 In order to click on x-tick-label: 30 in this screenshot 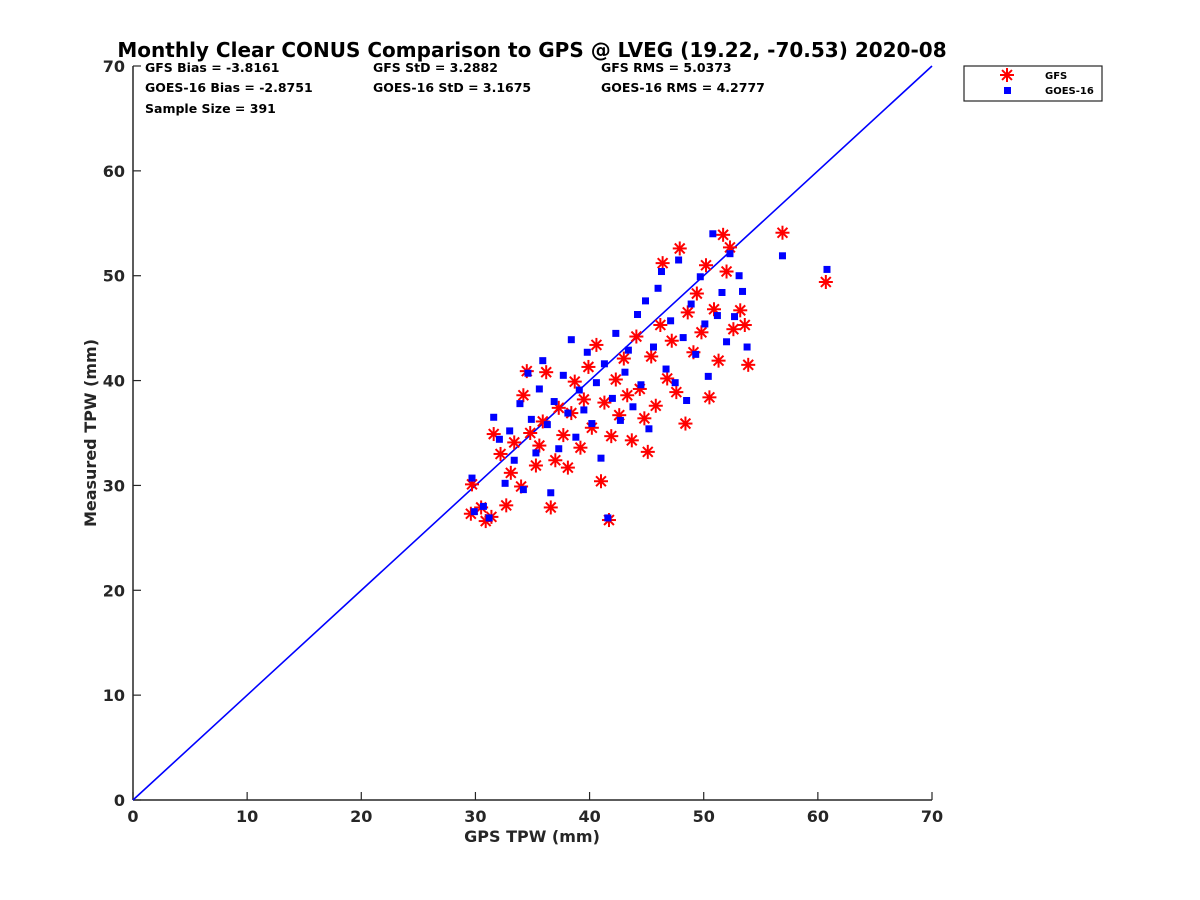, I will do `click(475, 816)`.